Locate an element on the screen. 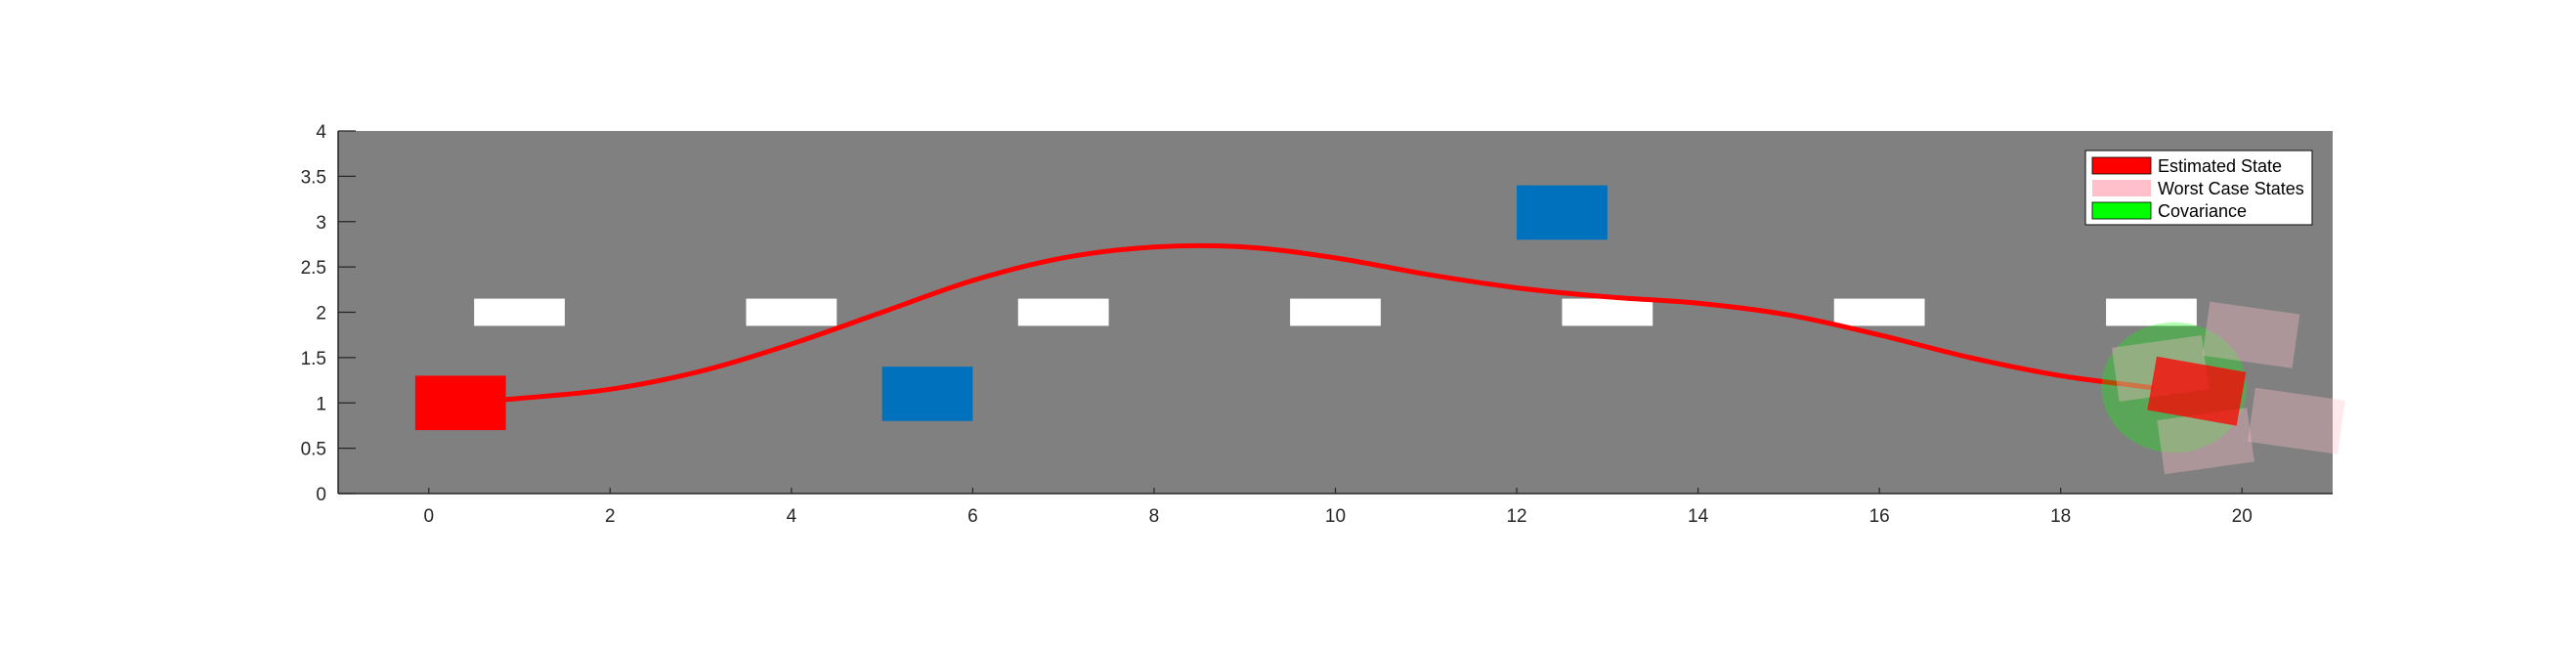 The image size is (2576, 647). legend-swatch-covariance is located at coordinates (2121, 211).